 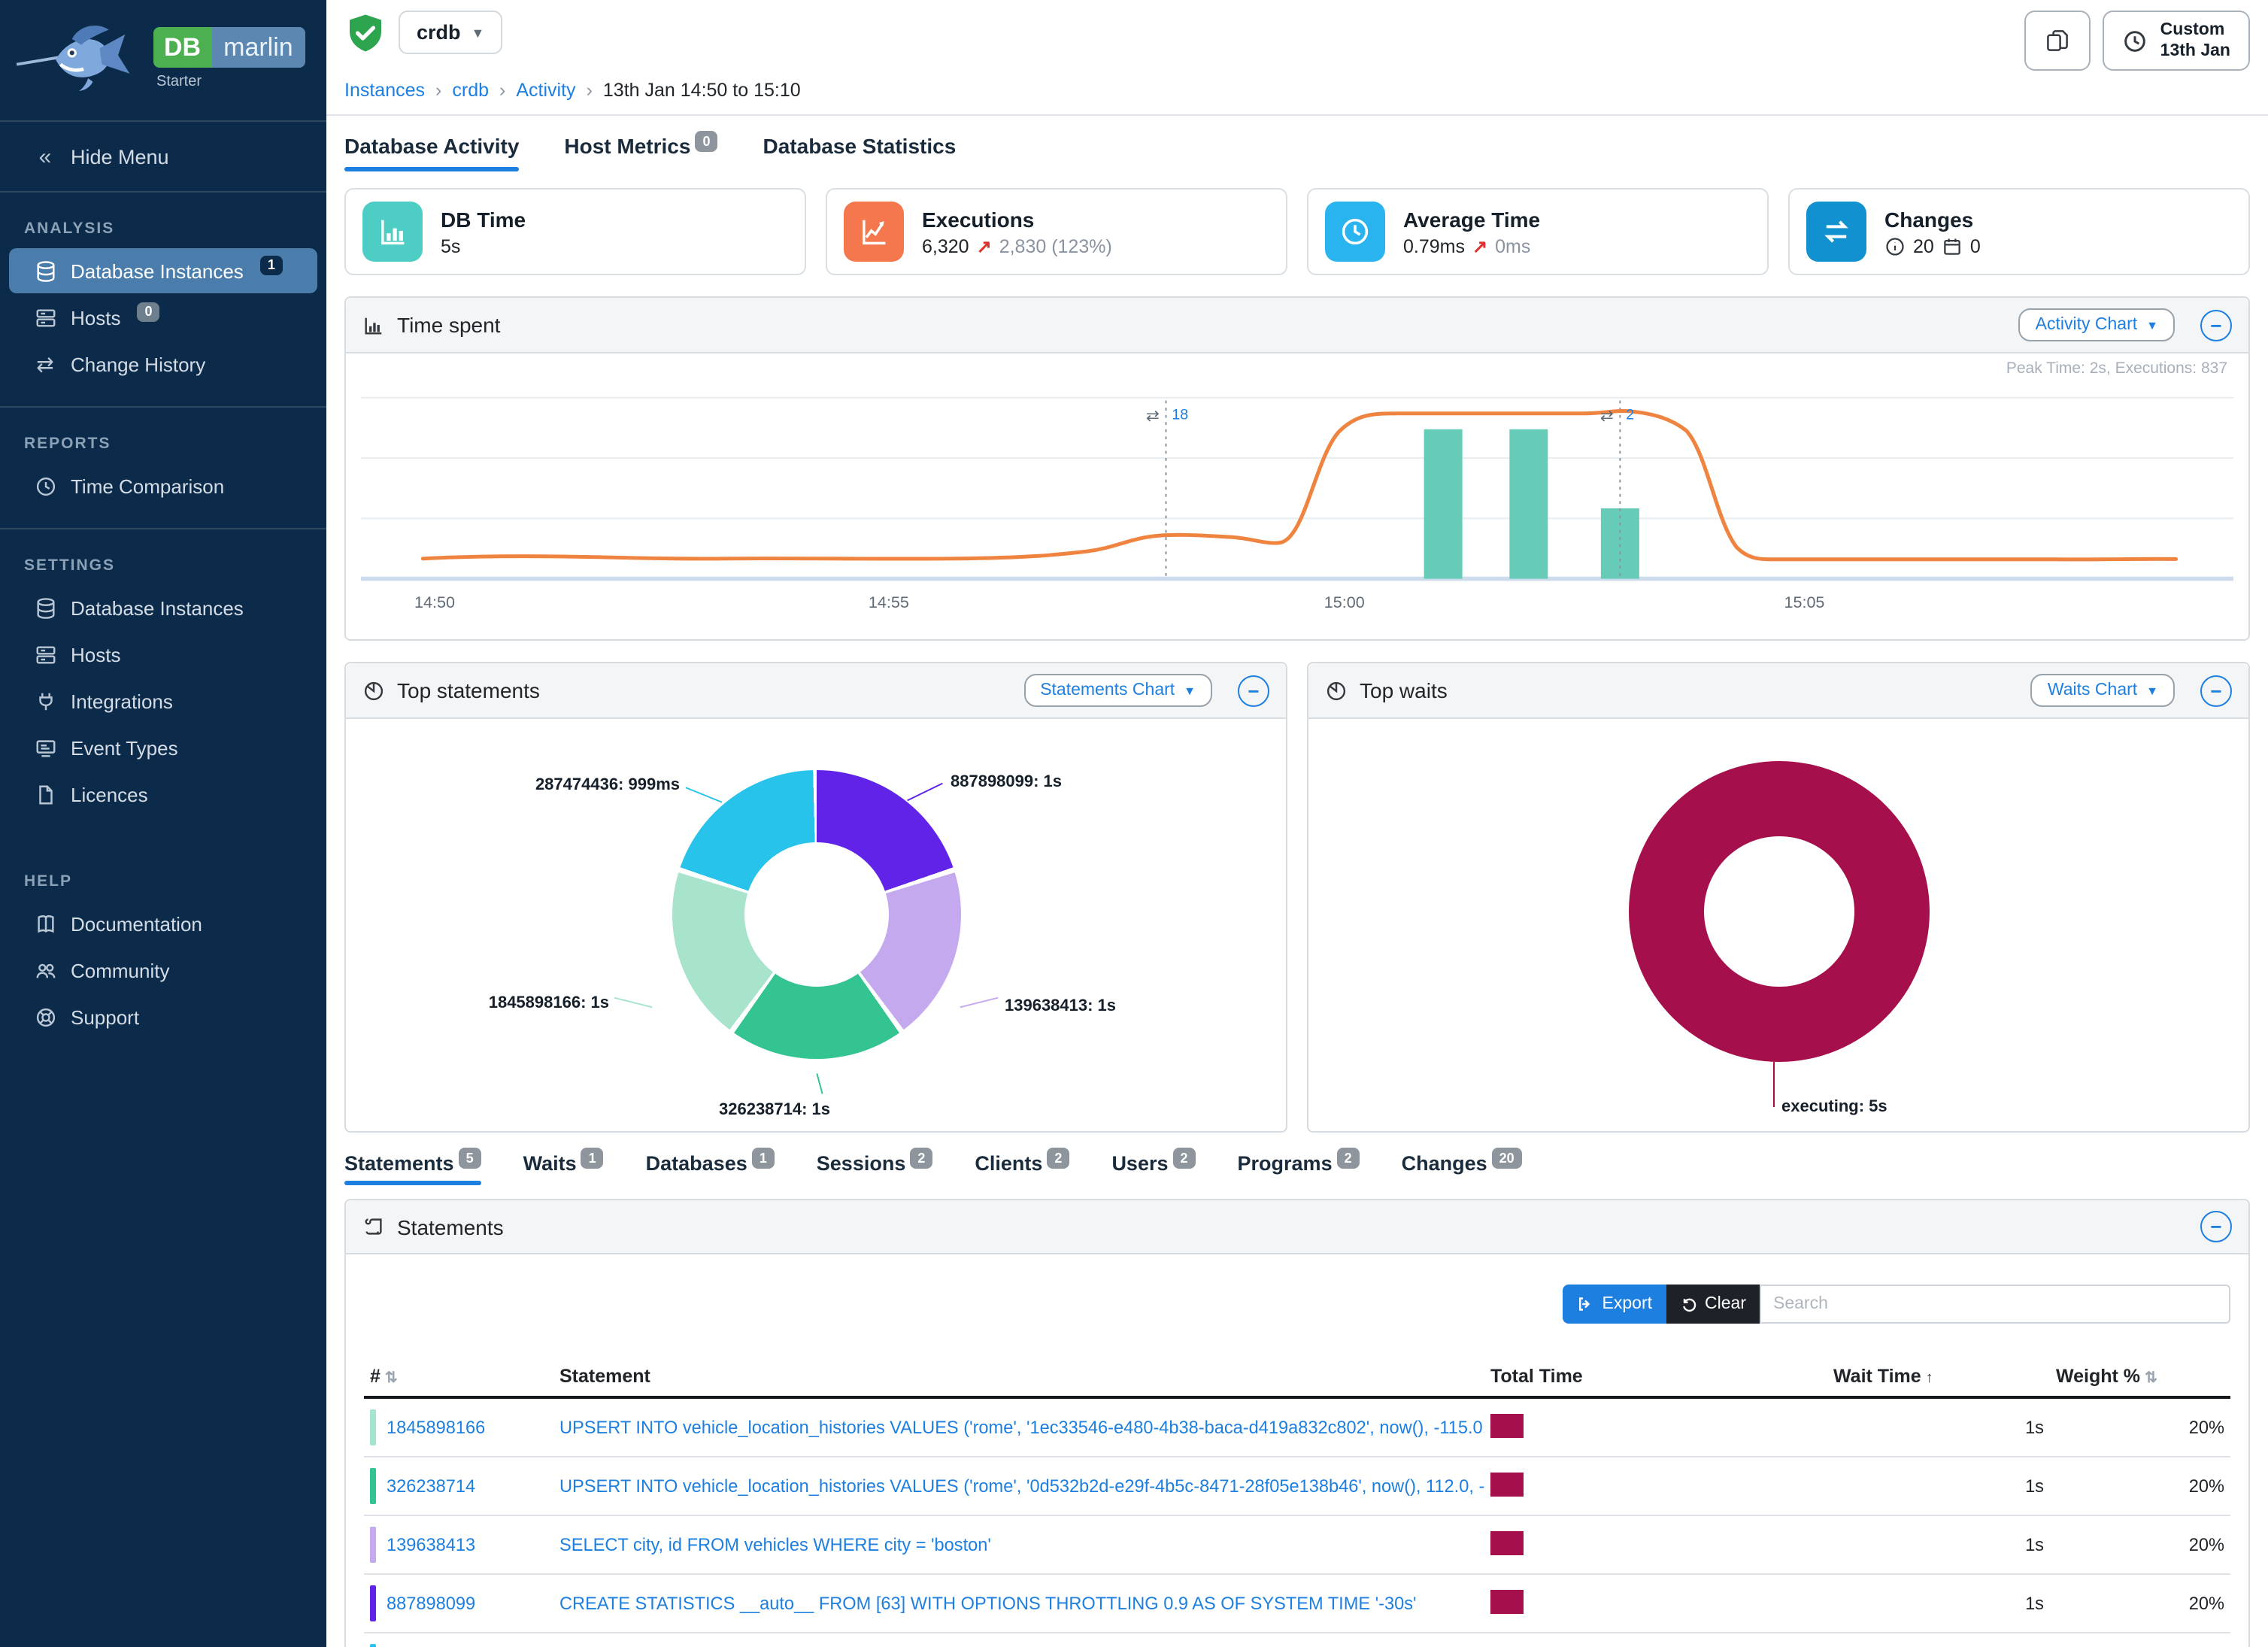 What do you see at coordinates (163, 156) in the screenshot?
I see `hide-menu-button: « Hide Menu` at bounding box center [163, 156].